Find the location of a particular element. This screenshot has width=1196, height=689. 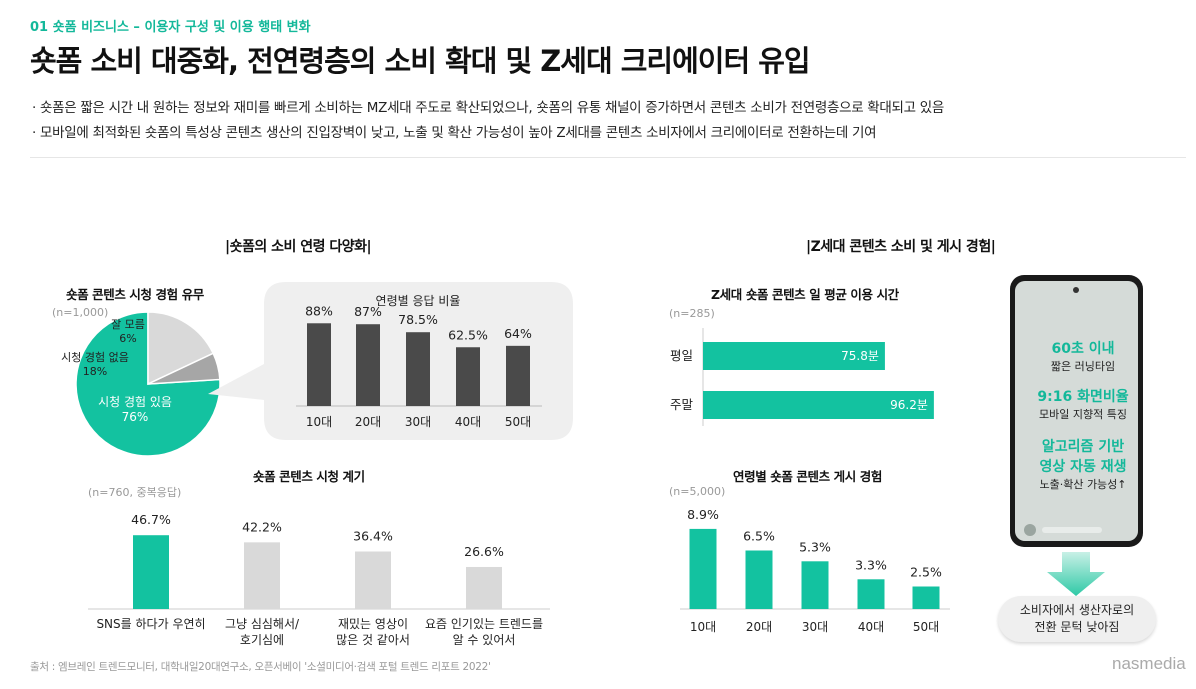

section-label: 01 숏폼 비즈니스 – 이용자 구성 및 이용 행태 변화 is located at coordinates (170, 27).